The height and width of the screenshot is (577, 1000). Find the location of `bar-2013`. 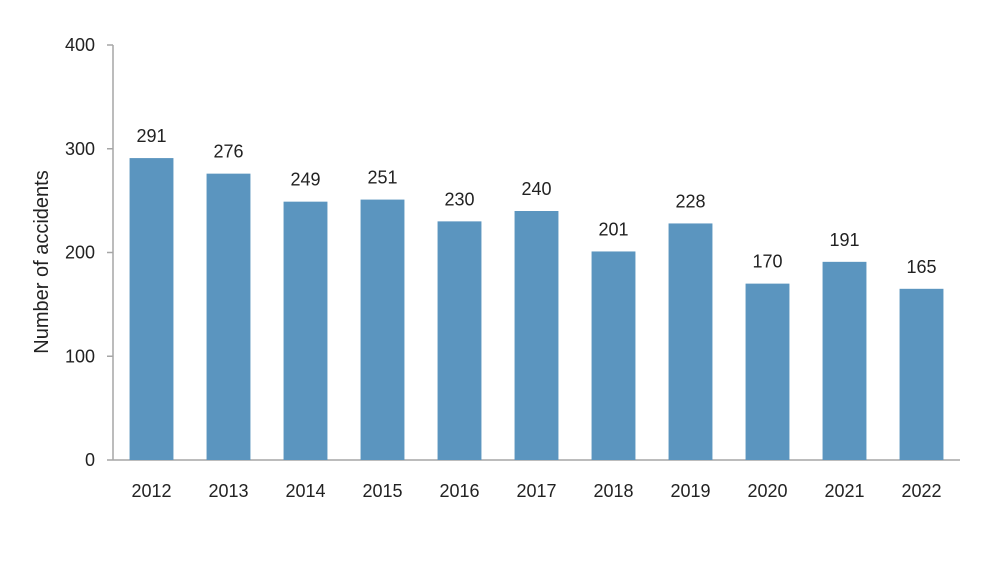

bar-2013 is located at coordinates (228, 316).